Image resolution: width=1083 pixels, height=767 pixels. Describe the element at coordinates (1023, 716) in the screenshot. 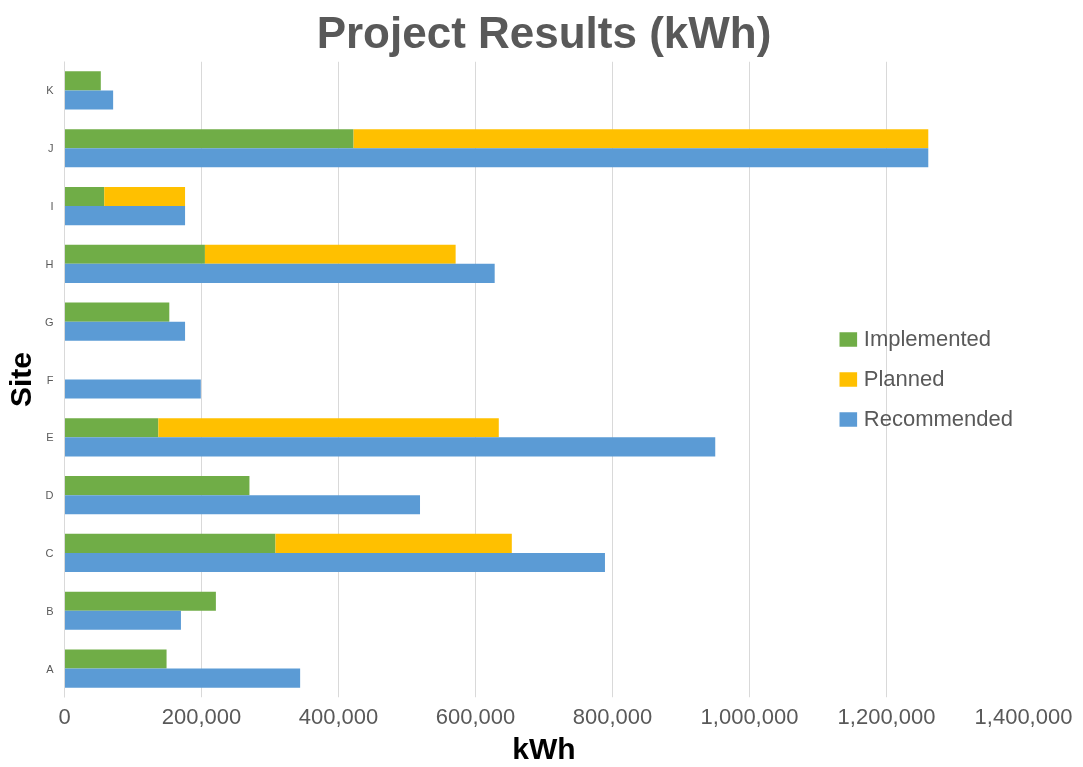

I see `x-tick-label: 1,400,000` at that location.